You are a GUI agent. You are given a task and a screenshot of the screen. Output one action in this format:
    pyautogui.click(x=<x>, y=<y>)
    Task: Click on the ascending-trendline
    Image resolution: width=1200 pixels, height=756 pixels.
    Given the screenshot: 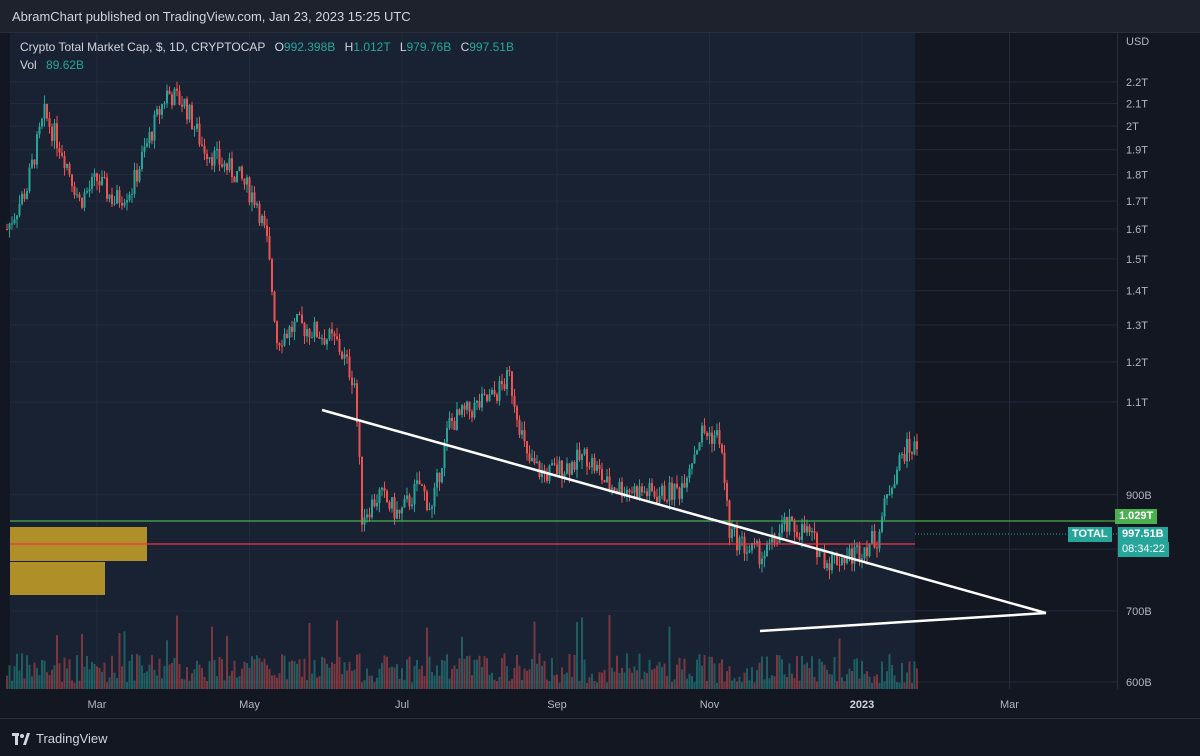 What is the action you would take?
    pyautogui.click(x=903, y=622)
    